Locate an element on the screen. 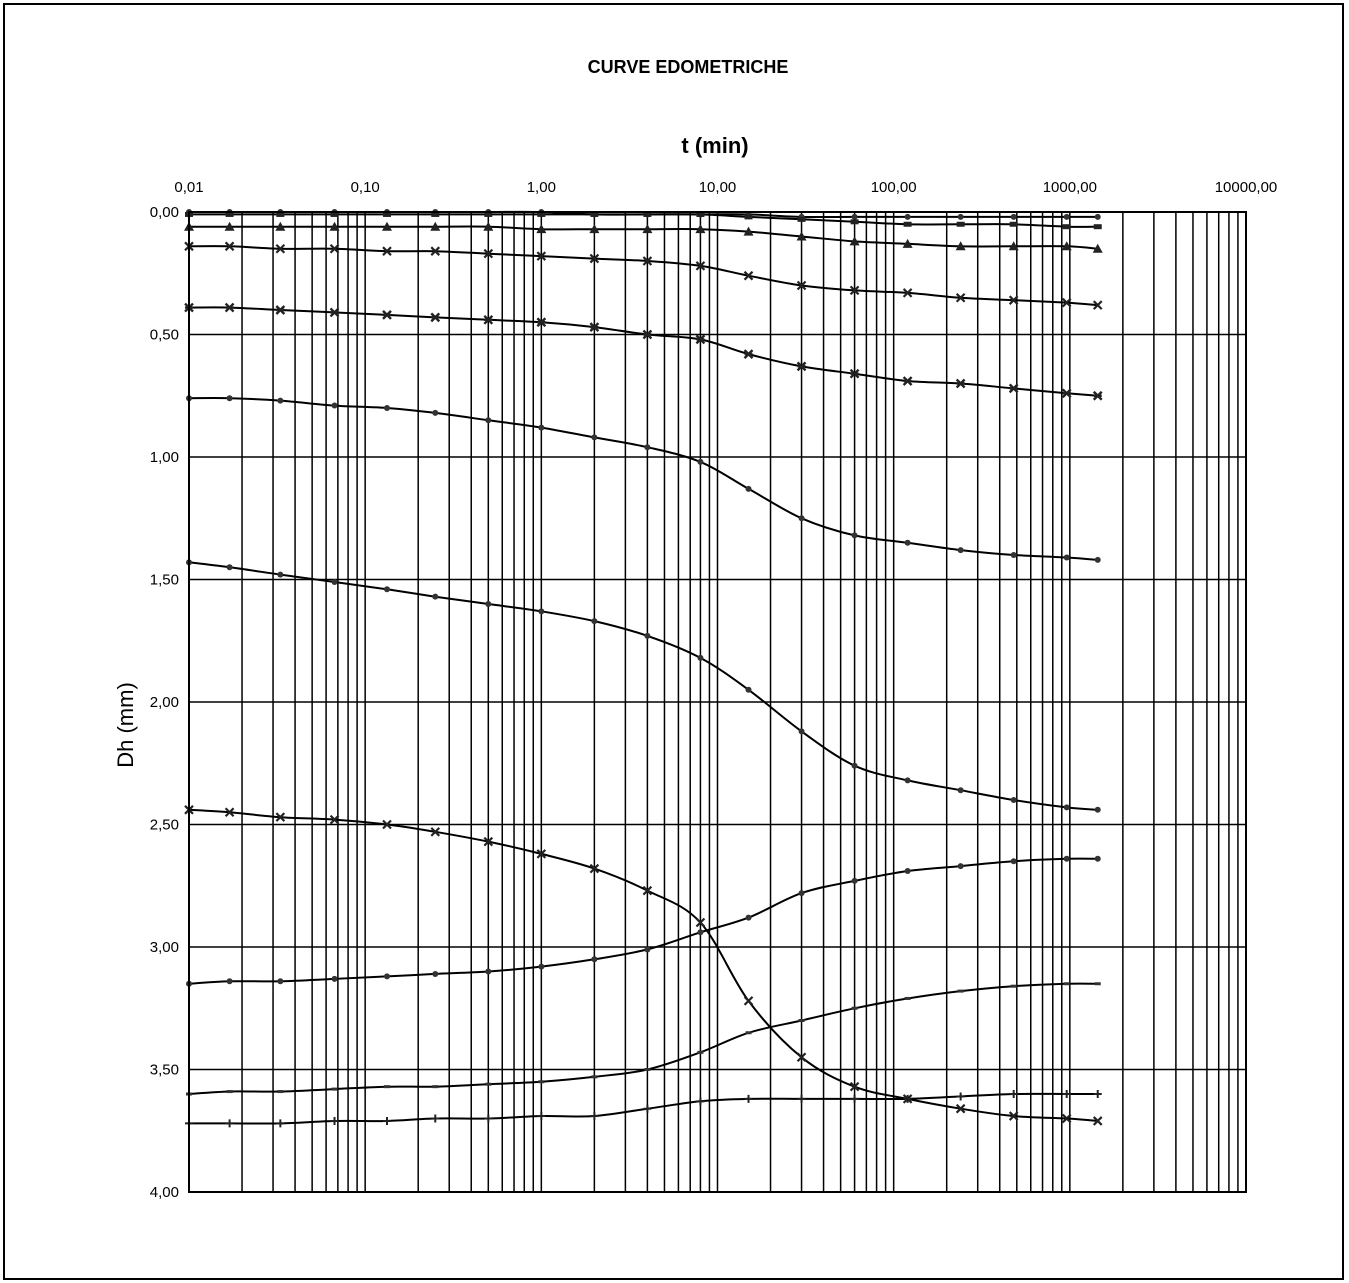  y-tick-label: 2,50 is located at coordinates (164, 825).